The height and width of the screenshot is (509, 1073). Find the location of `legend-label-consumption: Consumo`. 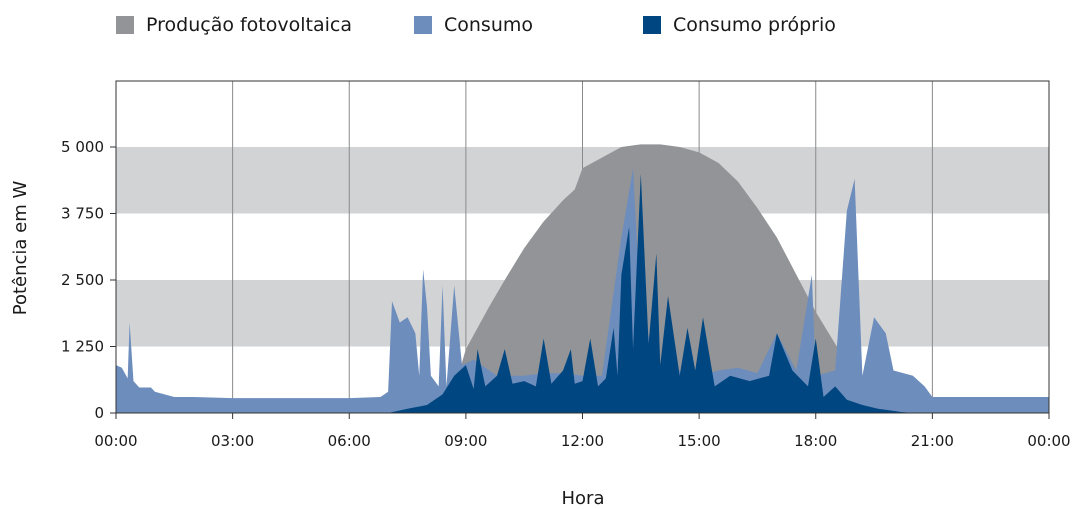

legend-label-consumption: Consumo is located at coordinates (489, 25).